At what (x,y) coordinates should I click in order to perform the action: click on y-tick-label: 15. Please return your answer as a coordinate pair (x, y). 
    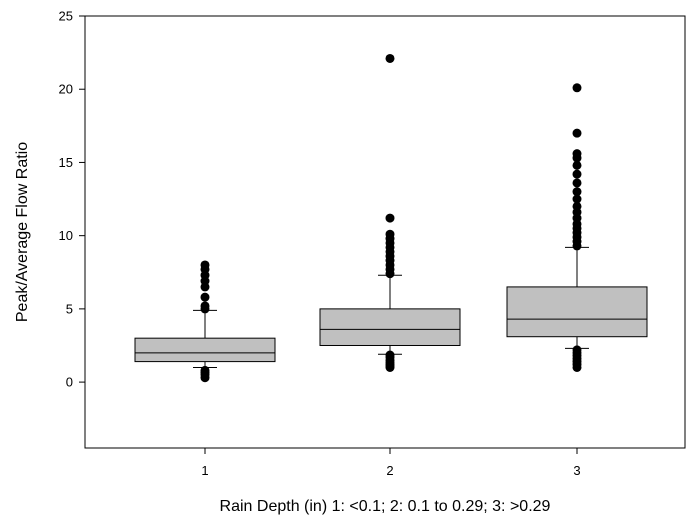
    Looking at the image, I should click on (66, 162).